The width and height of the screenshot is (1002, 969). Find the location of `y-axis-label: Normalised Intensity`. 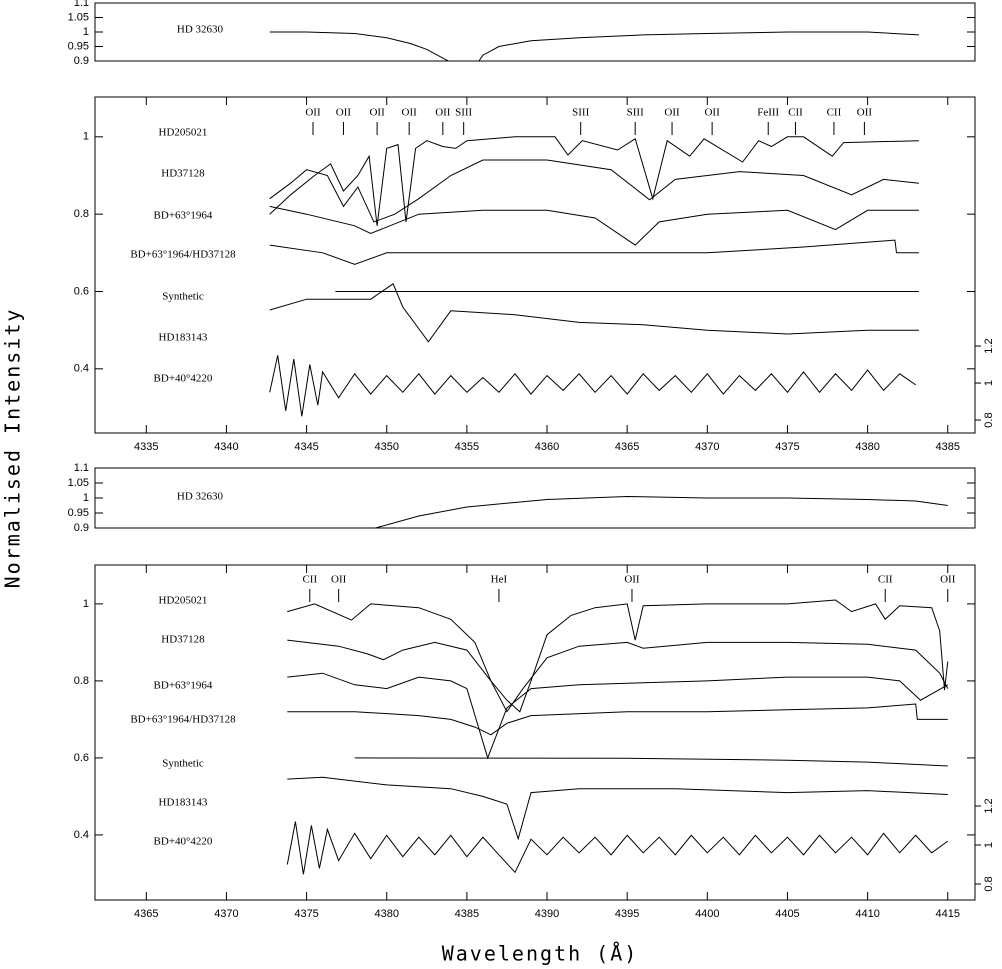

y-axis-label: Normalised Intensity is located at coordinates (13, 448).